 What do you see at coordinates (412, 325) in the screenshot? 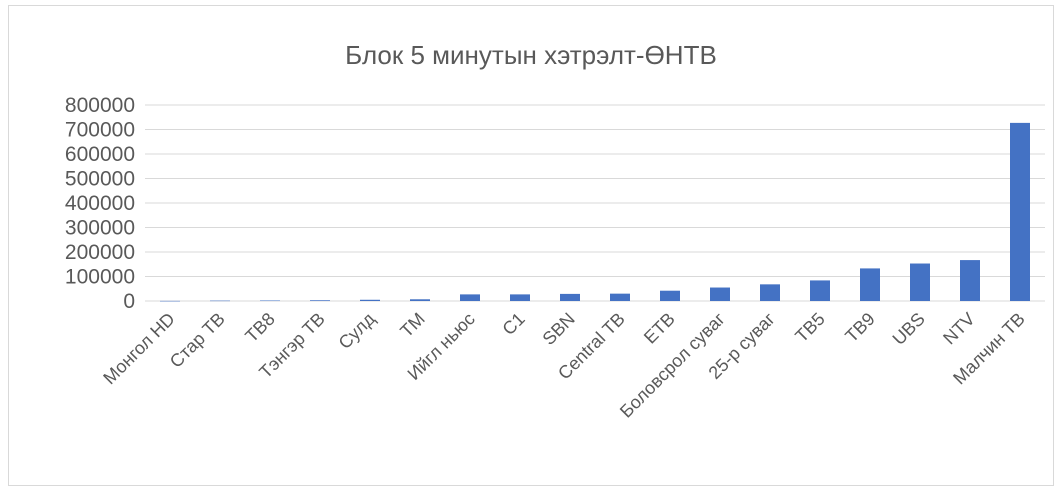
I see `x-tick-label: ТМ` at bounding box center [412, 325].